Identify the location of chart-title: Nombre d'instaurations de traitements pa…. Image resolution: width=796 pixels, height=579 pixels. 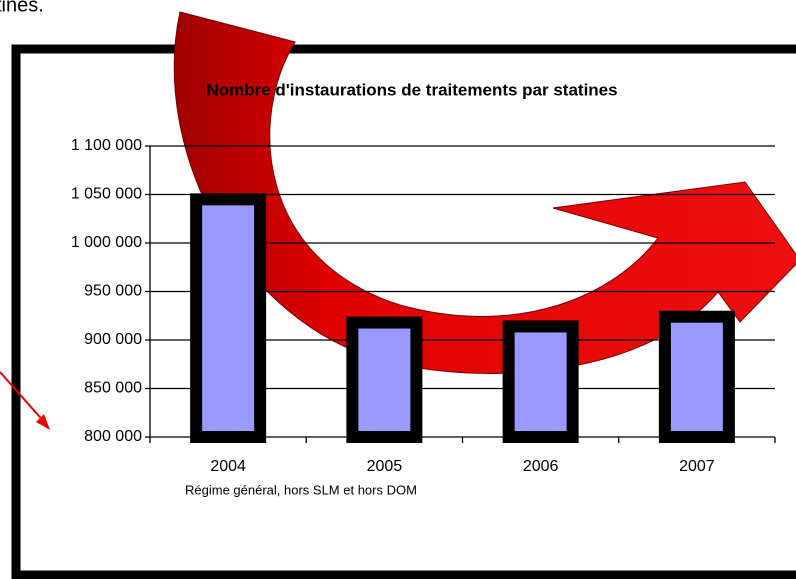
(411, 89).